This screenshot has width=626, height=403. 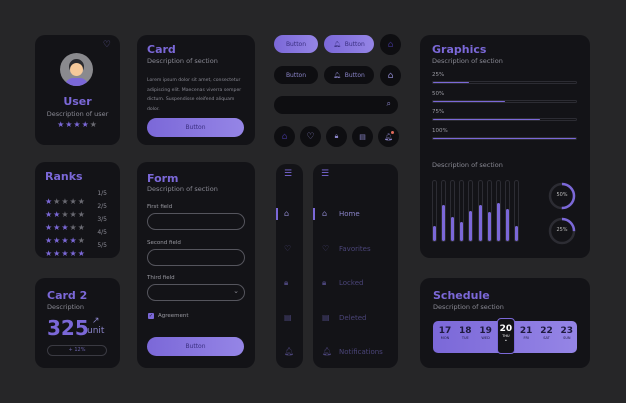 I want to click on day-sun: 23 SUN, so click(x=567, y=333).